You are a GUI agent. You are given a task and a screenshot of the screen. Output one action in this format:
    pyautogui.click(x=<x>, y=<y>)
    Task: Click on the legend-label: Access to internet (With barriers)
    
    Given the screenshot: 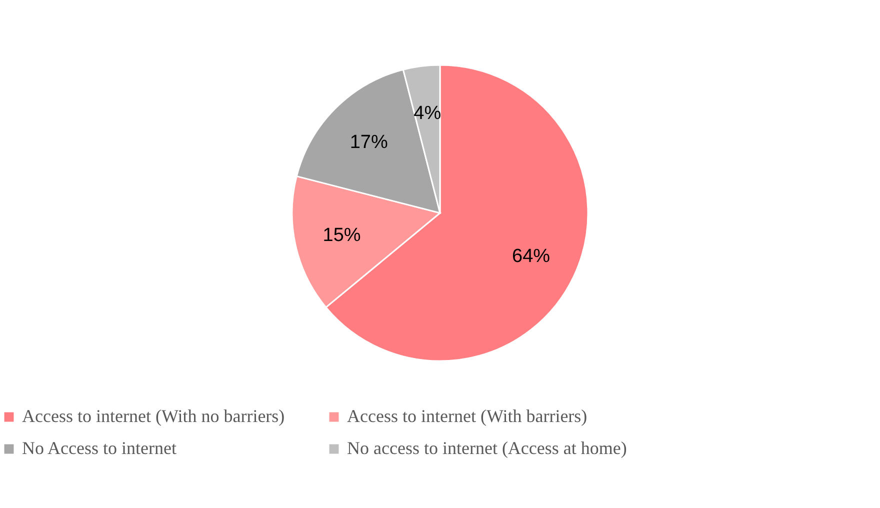 What is the action you would take?
    pyautogui.click(x=467, y=416)
    